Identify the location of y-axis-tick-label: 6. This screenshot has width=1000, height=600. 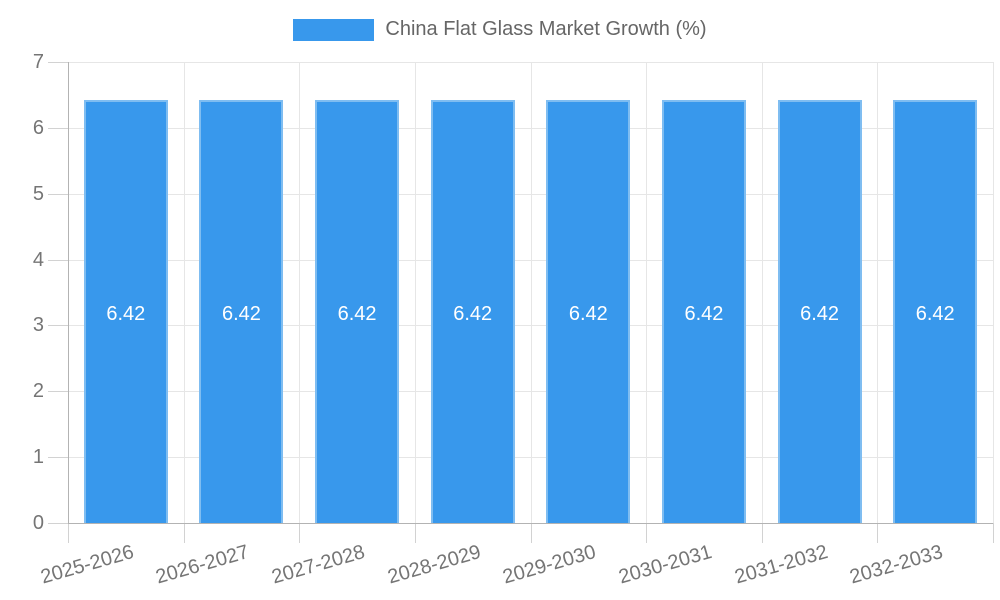
(38, 127).